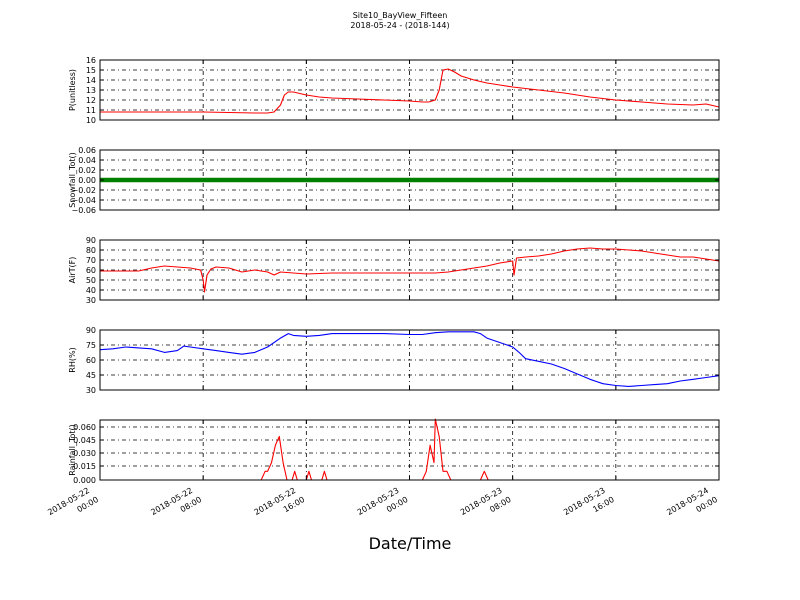 The height and width of the screenshot is (600, 800). Describe the element at coordinates (91, 375) in the screenshot. I see `y-tick-label: 45` at that location.